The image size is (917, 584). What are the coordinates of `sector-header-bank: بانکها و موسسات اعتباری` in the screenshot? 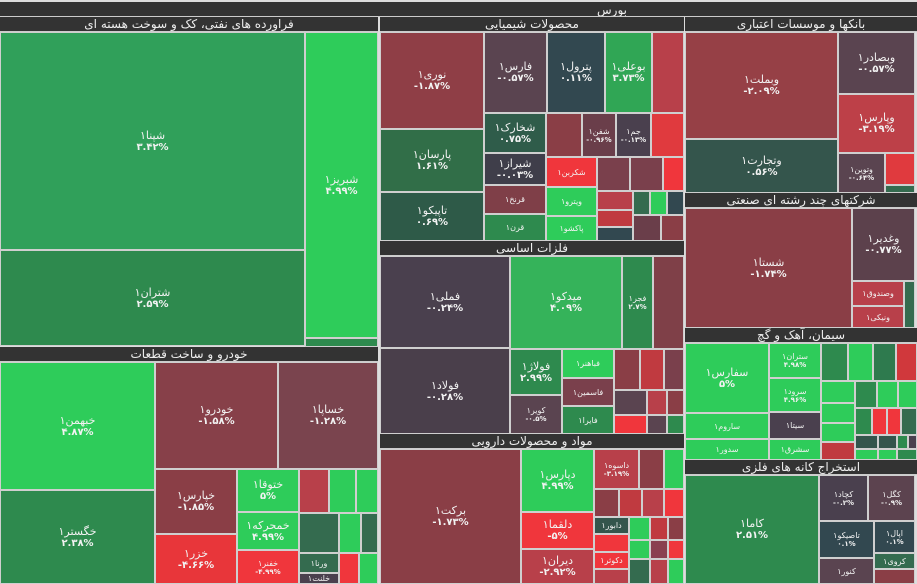 It's located at (801, 24).